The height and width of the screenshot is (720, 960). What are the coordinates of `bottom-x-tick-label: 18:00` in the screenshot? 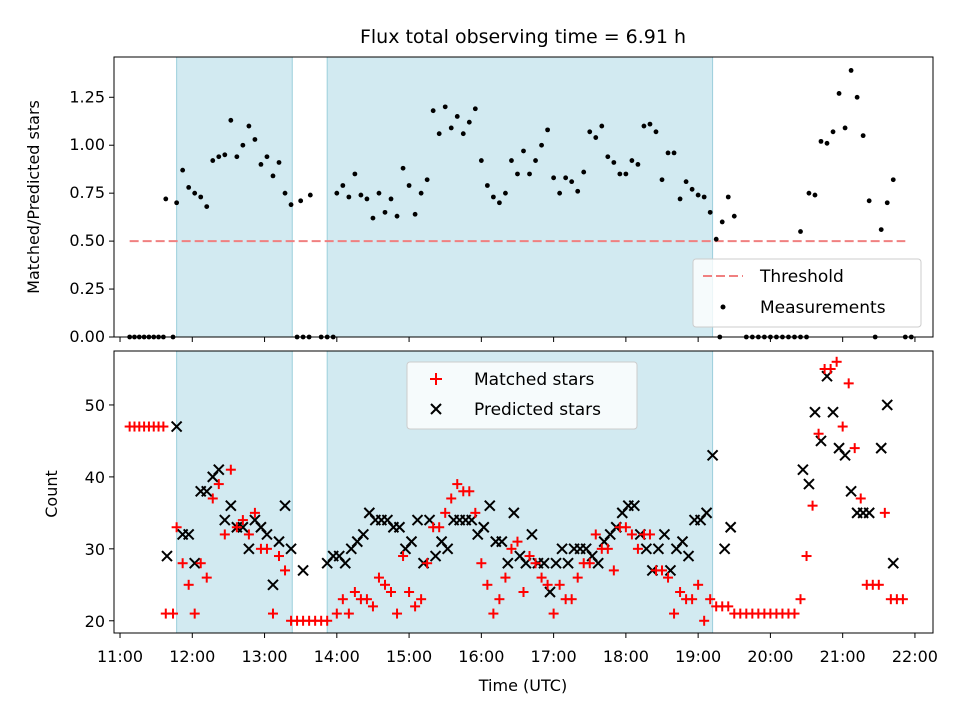 It's located at (626, 656).